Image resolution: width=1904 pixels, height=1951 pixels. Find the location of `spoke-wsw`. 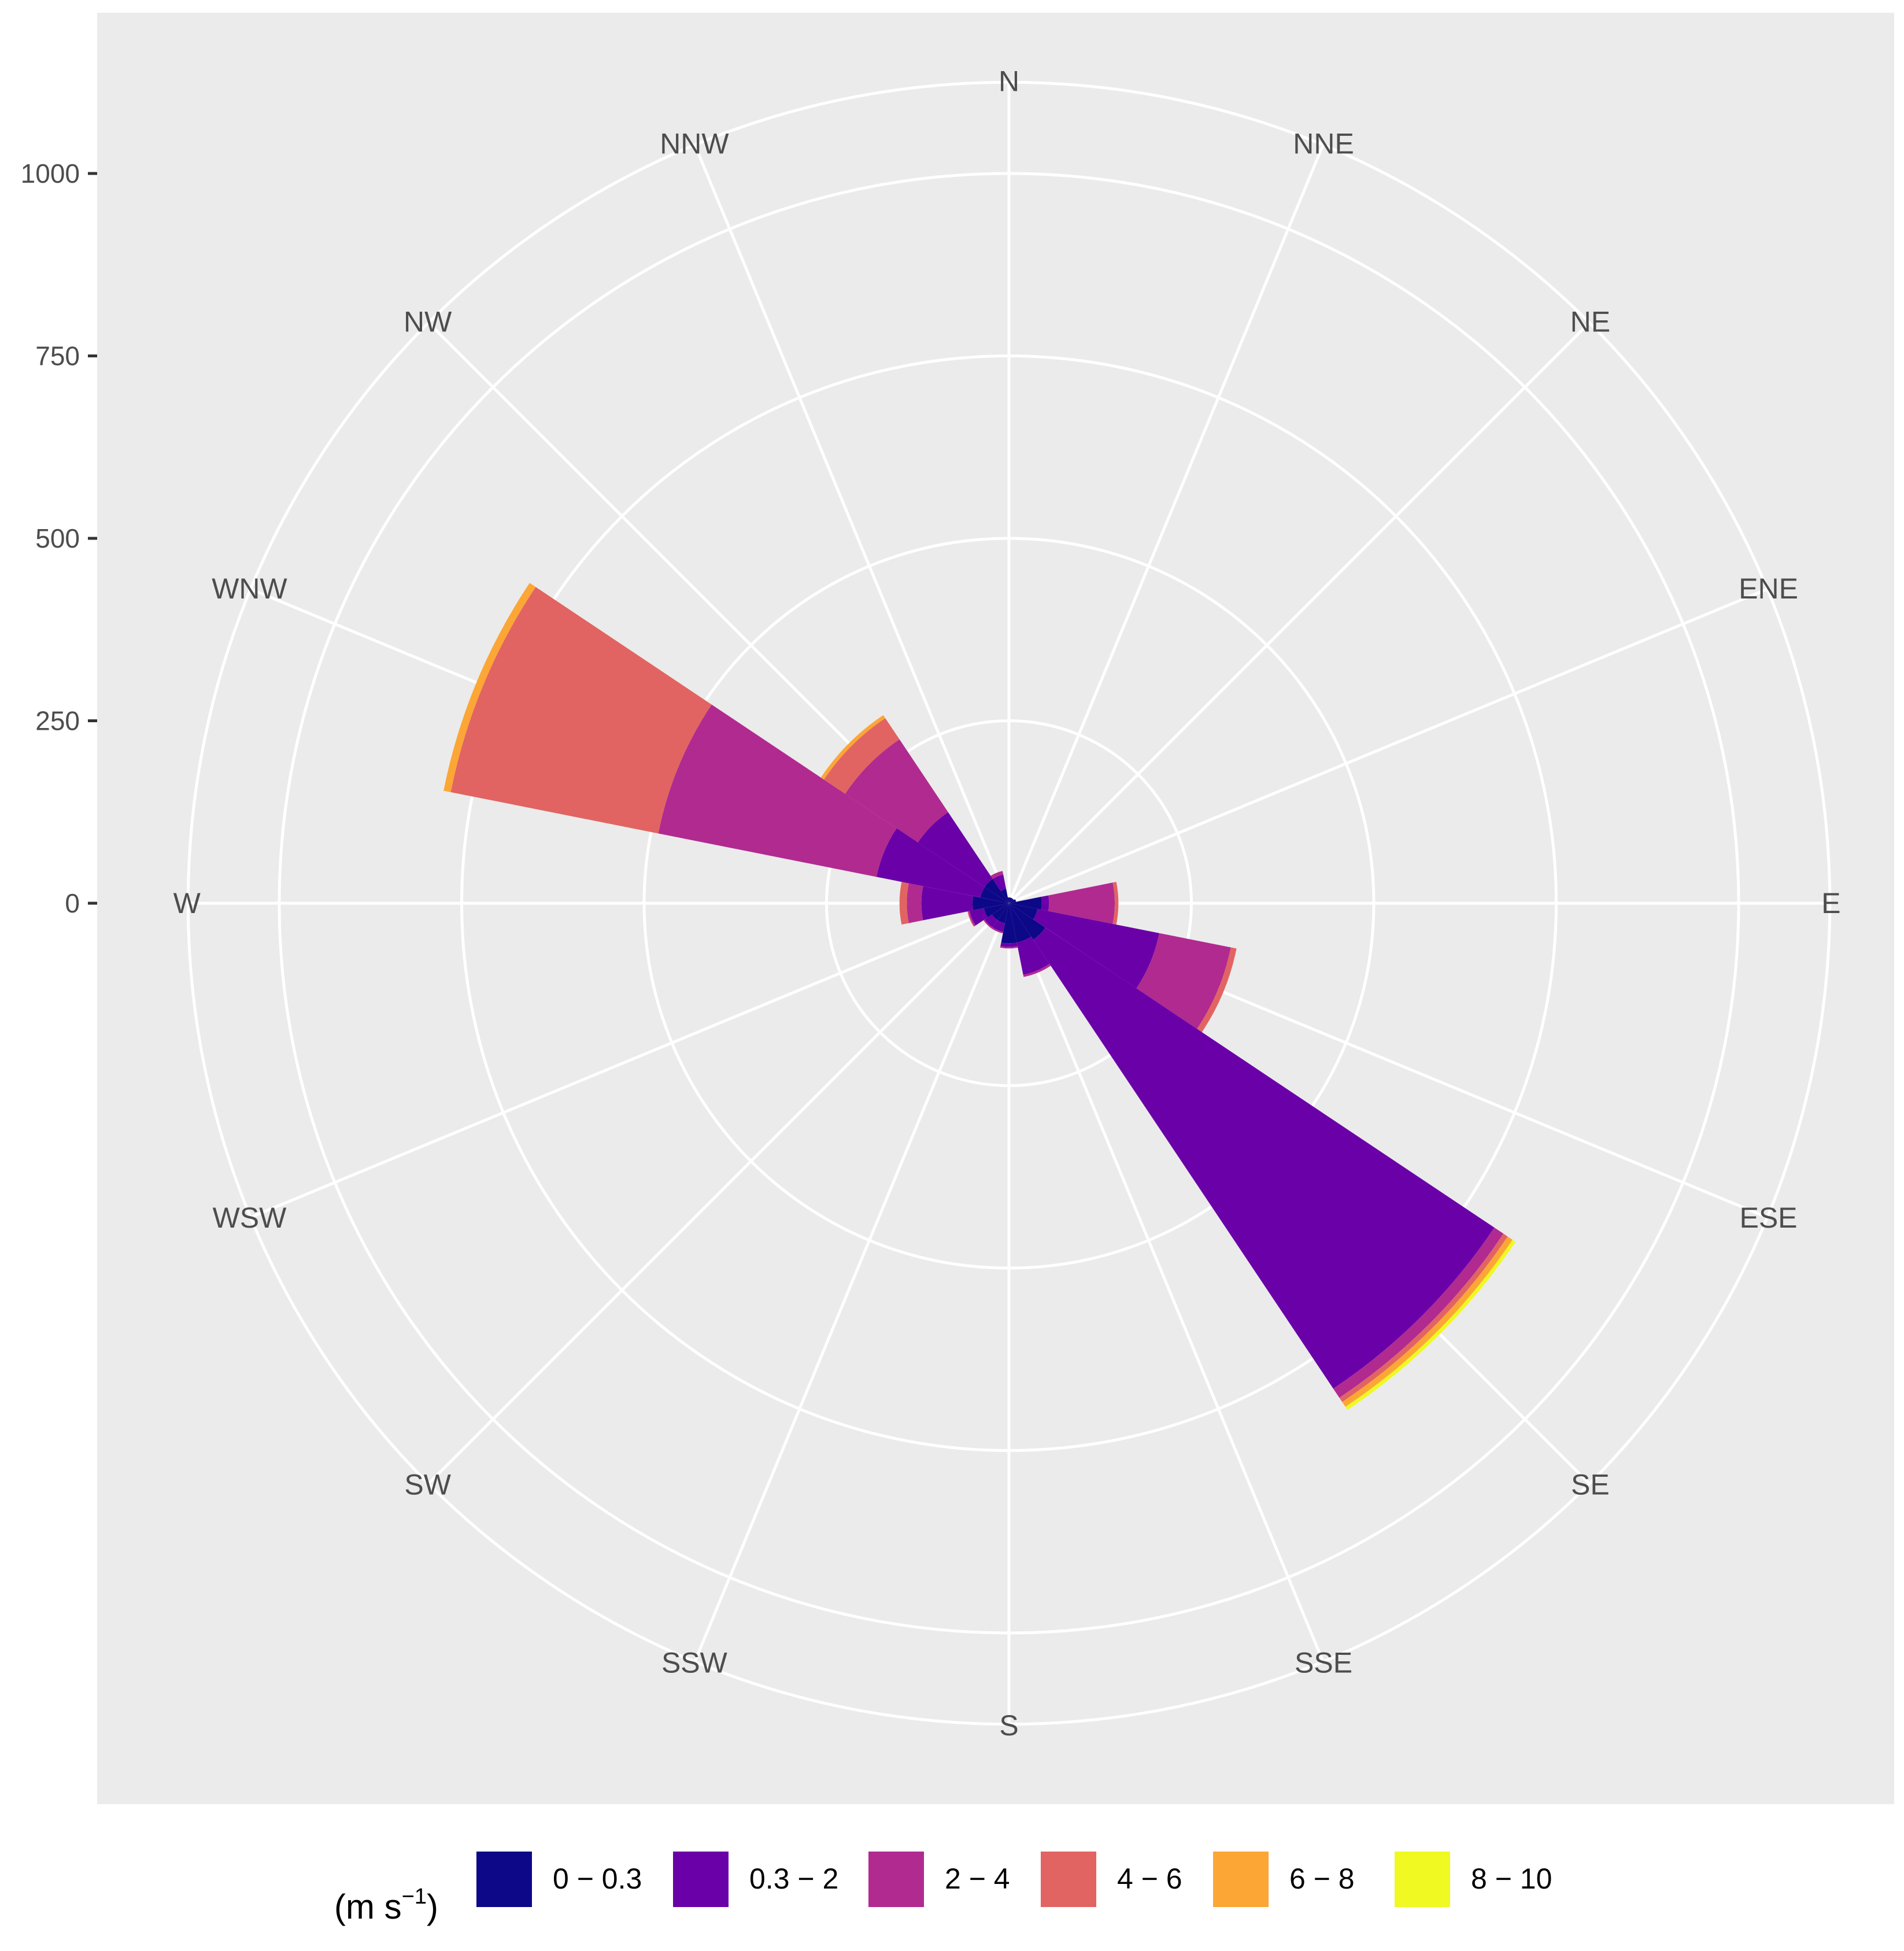

spoke-wsw is located at coordinates (630, 1060).